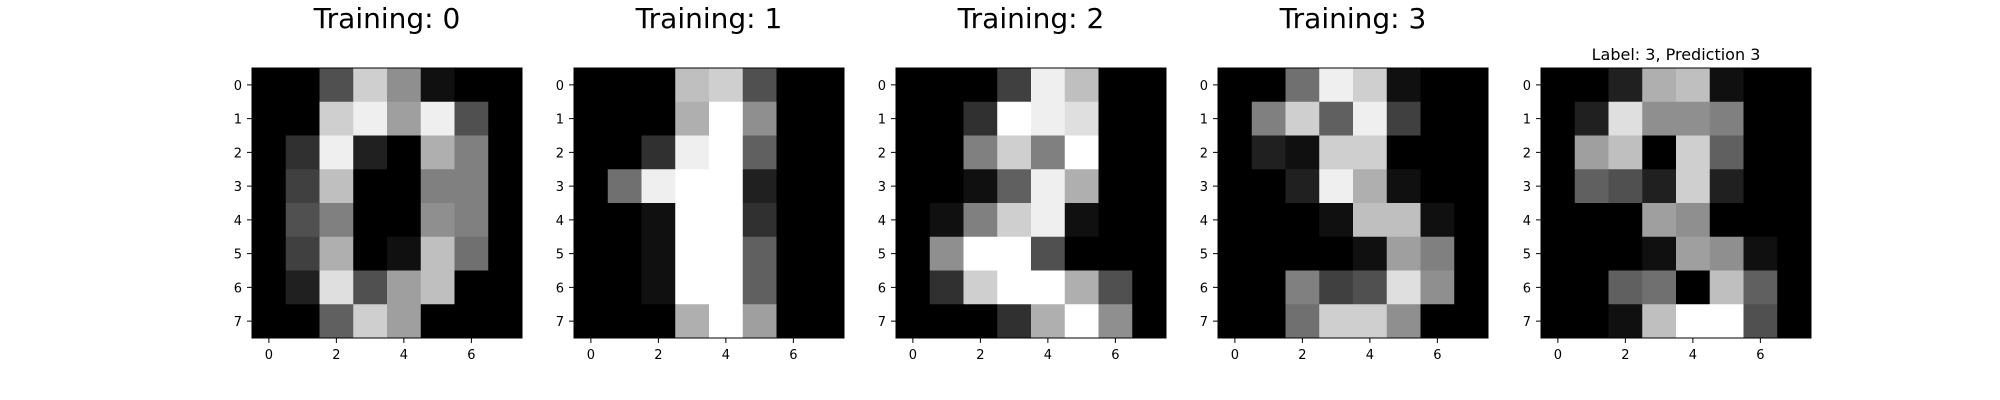 The height and width of the screenshot is (400, 2000). Describe the element at coordinates (1022, 182) in the screenshot. I see `digit-panel-2: Training: 2 0 2 4 6 0 1 2 3 4 5 6 7` at that location.